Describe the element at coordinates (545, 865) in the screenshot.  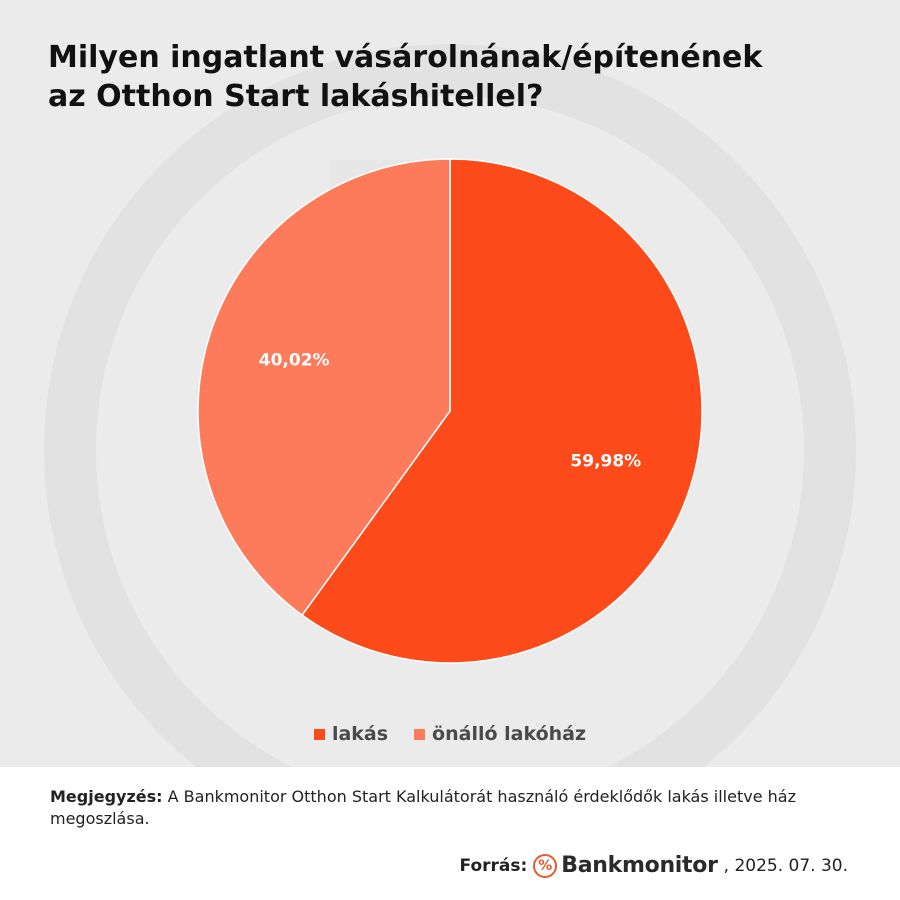
I see `percent-icon: %` at that location.